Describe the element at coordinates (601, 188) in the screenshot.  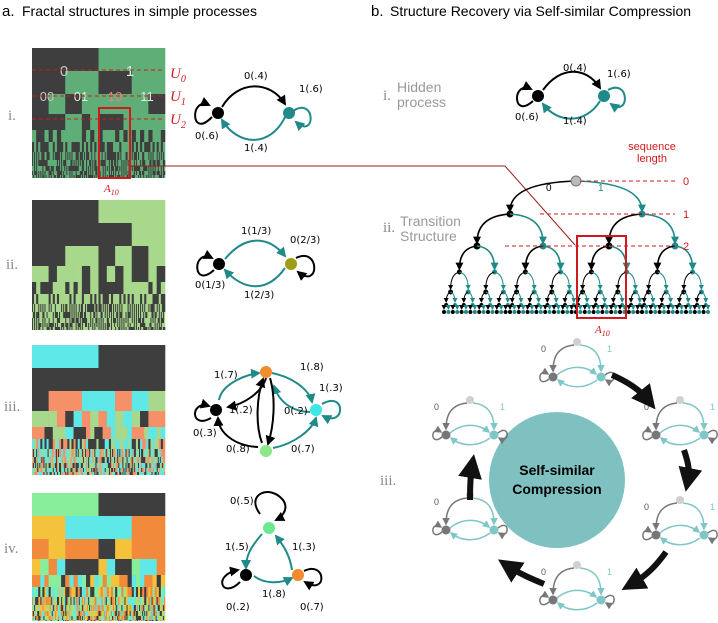
I see `root-right-symbol: 1` at that location.